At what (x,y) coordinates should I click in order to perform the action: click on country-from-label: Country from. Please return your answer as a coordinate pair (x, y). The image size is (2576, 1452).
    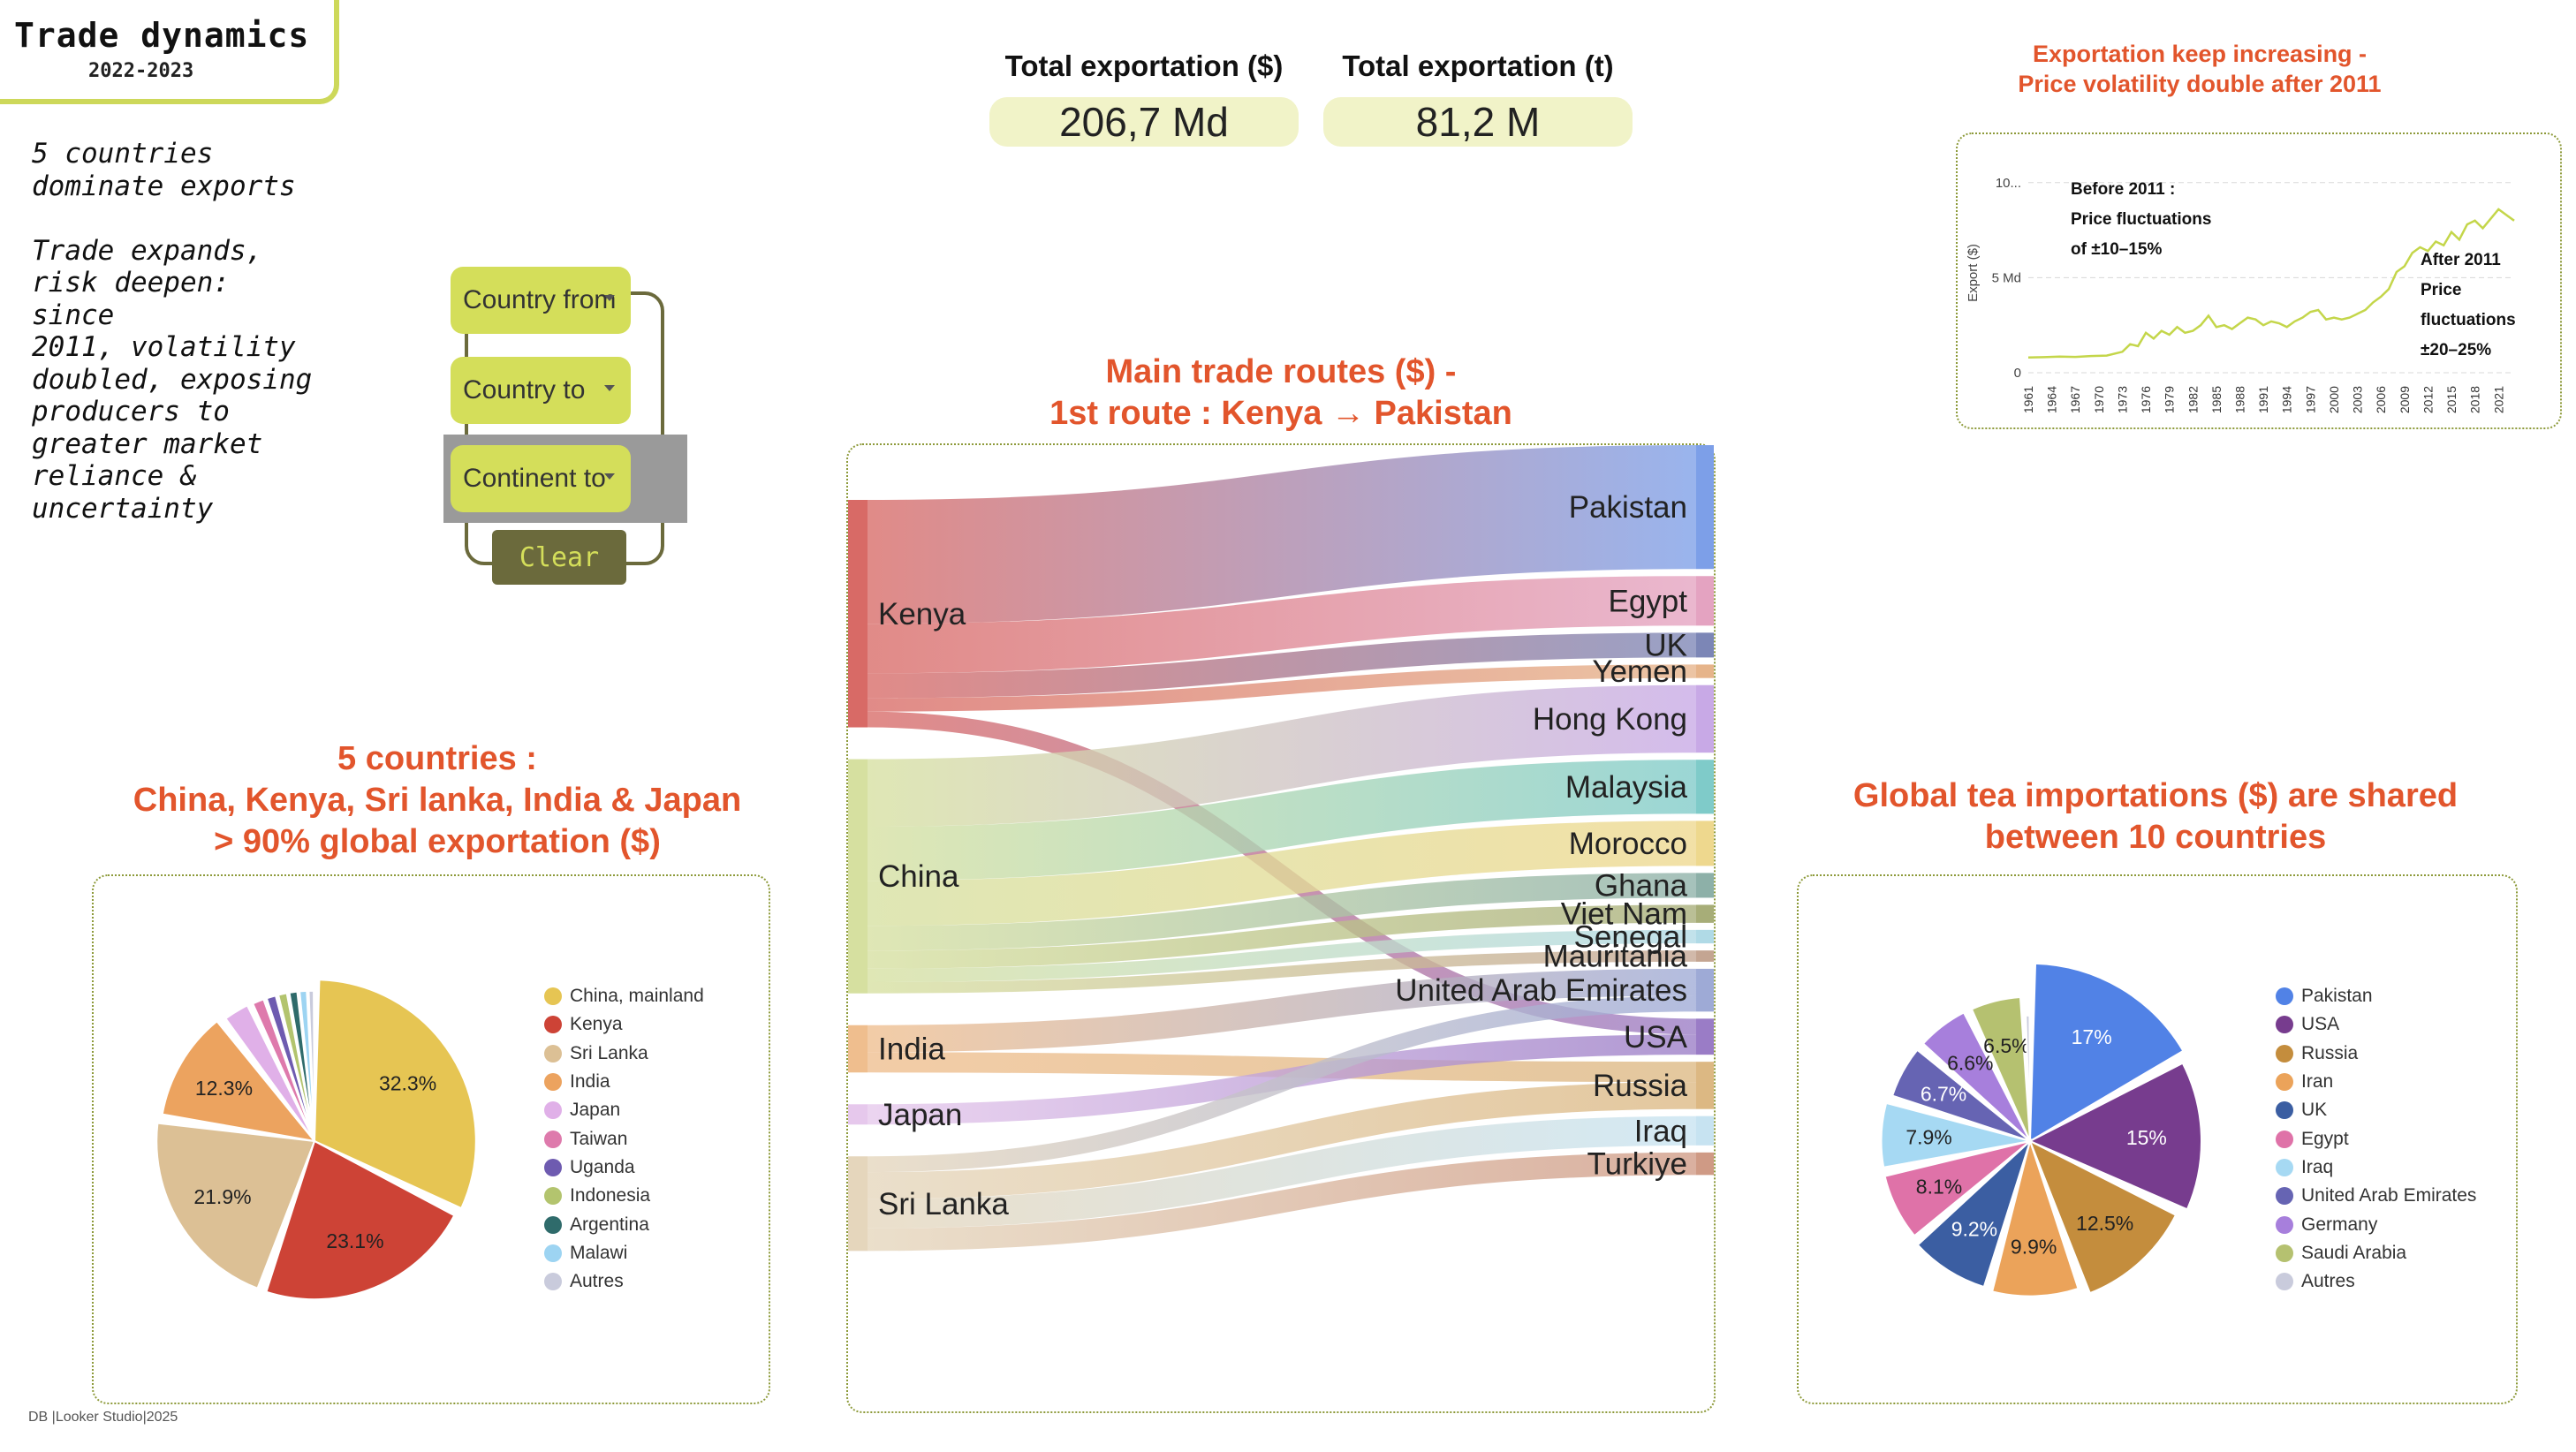
    Looking at the image, I should click on (540, 299).